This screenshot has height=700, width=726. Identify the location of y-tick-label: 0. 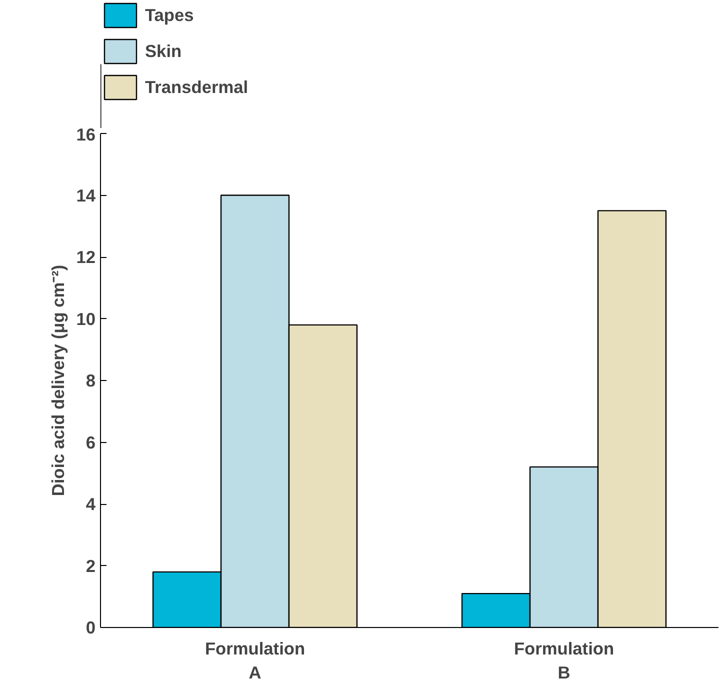
(91, 628).